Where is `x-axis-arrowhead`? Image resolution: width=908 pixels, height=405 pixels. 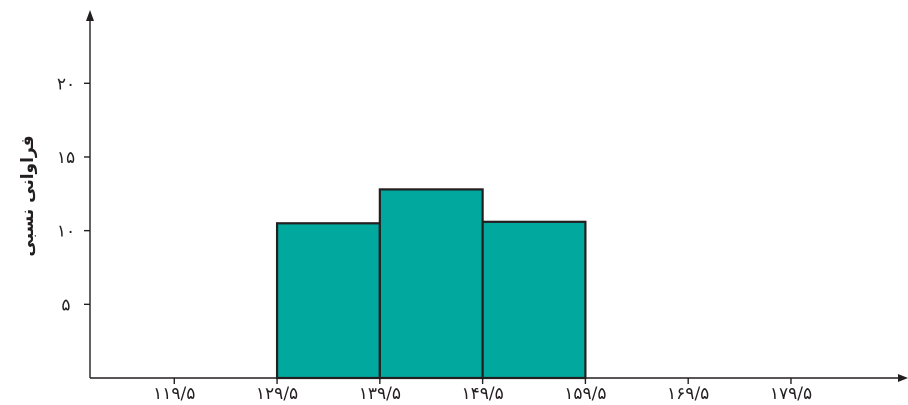
x-axis-arrowhead is located at coordinates (903, 378).